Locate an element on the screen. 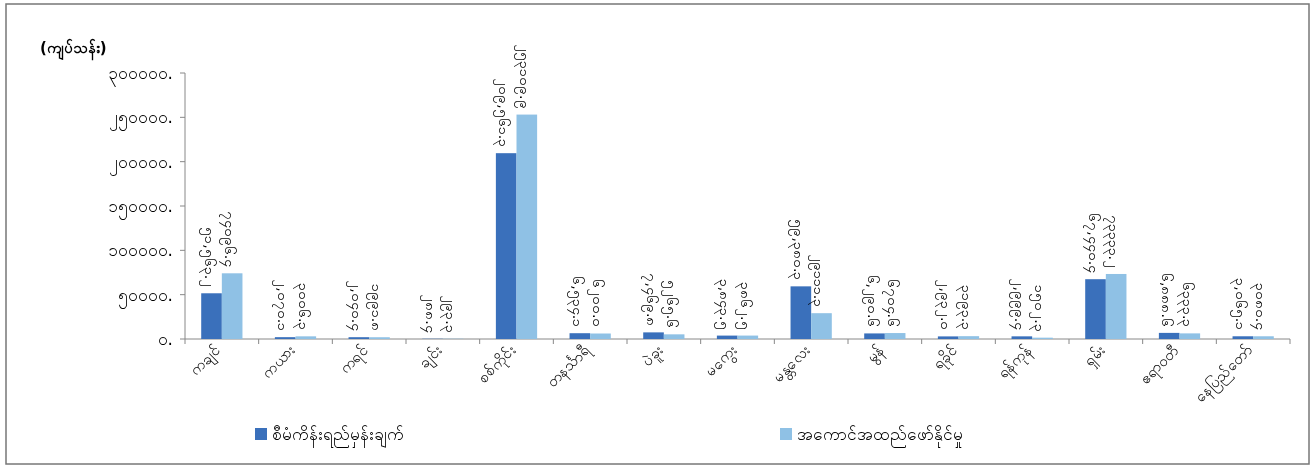  data-label: ၆,၅၃၄.၁ is located at coordinates (576, 302).